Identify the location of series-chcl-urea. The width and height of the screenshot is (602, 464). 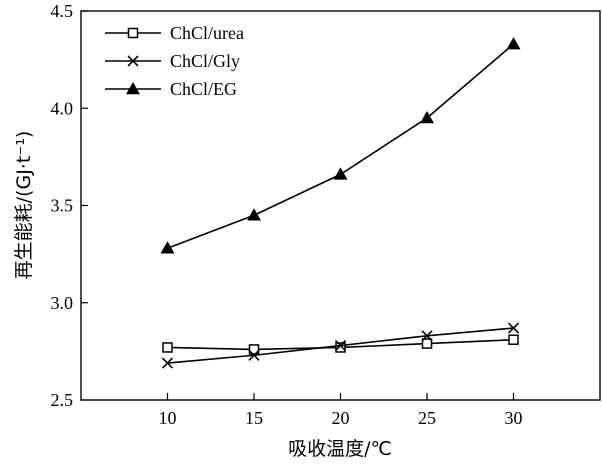
(340, 344).